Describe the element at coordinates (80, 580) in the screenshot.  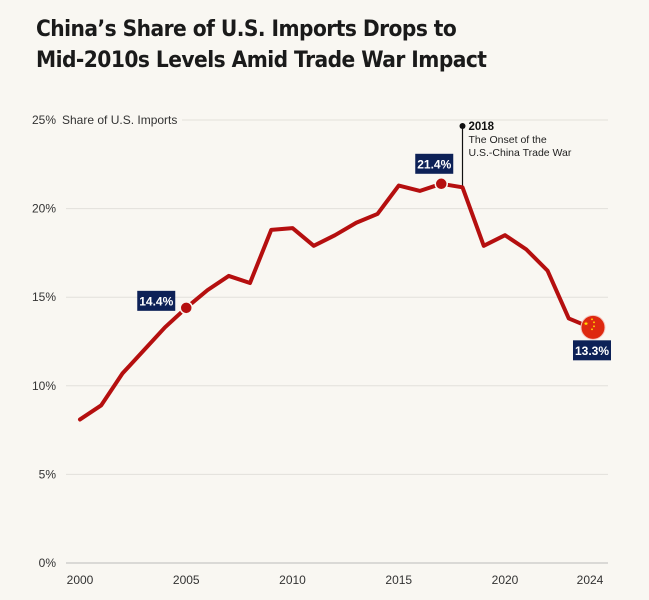
I see `x-tick-label: 2000` at that location.